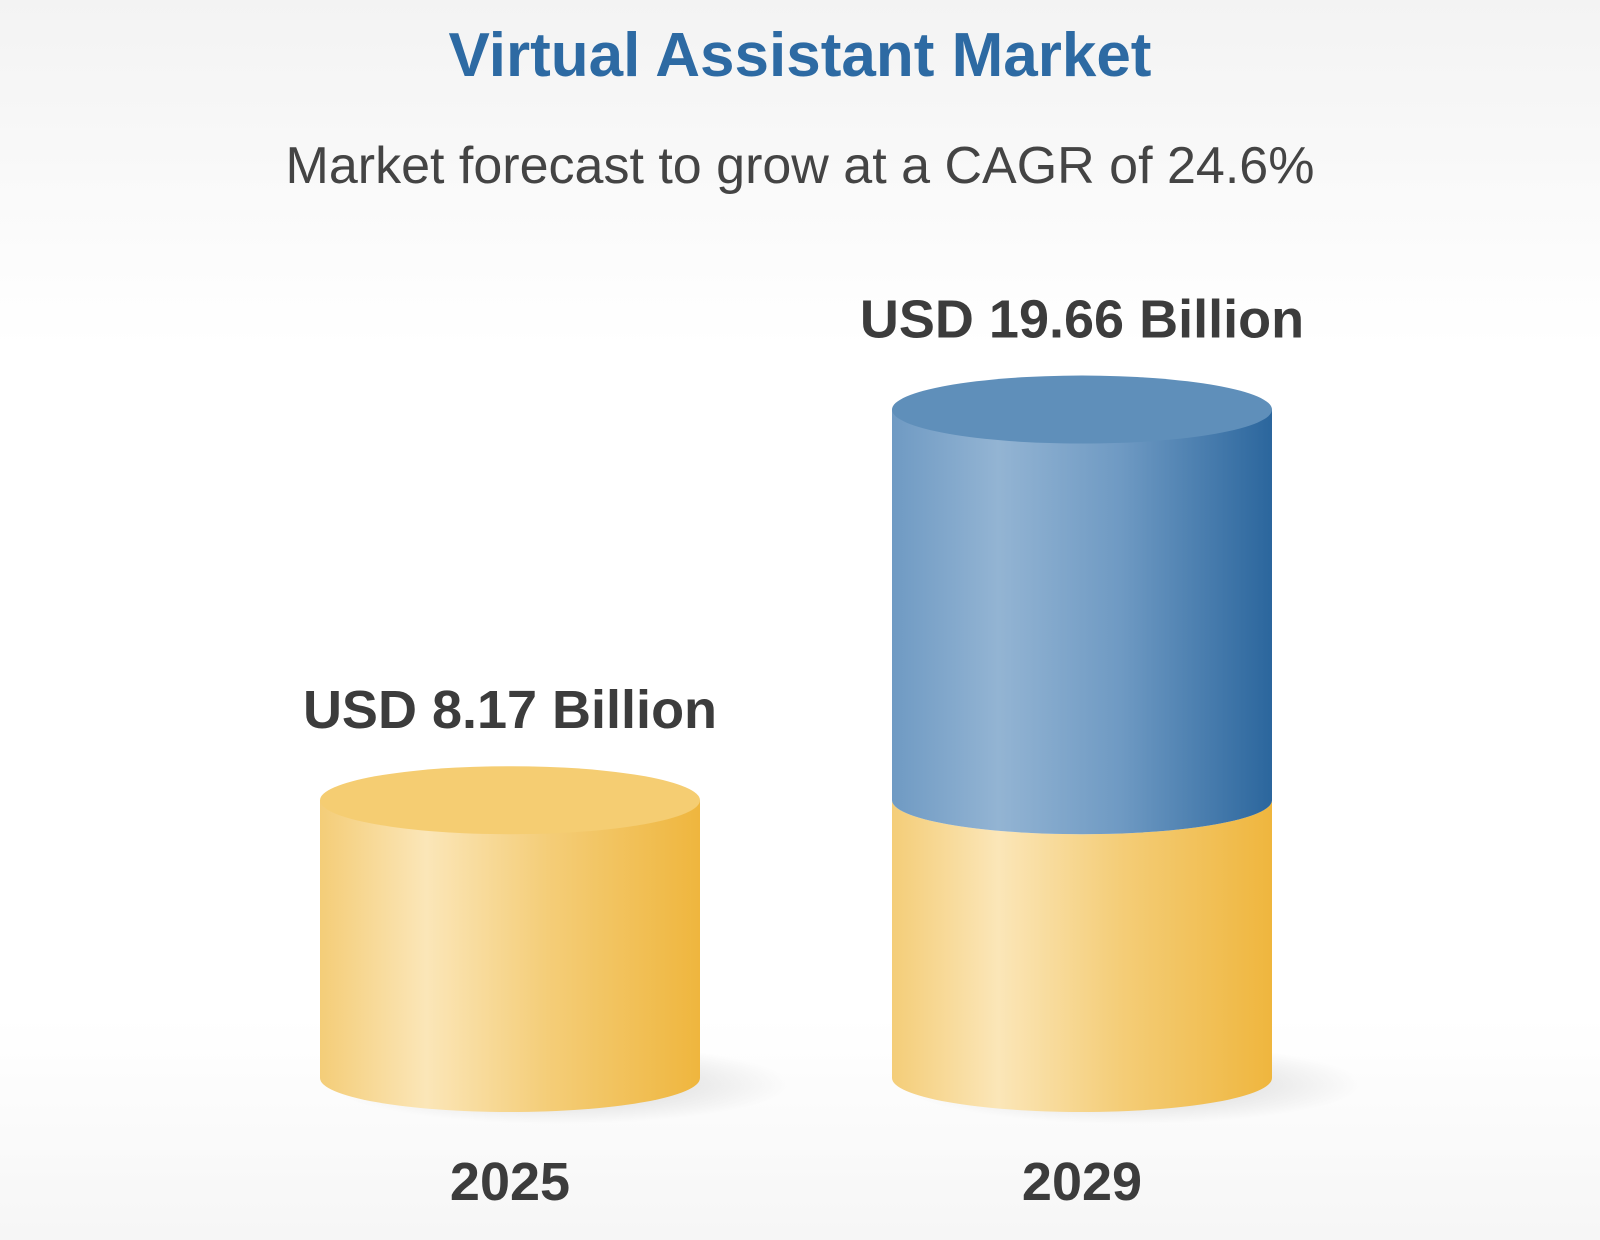 This screenshot has height=1240, width=1600. Describe the element at coordinates (800, 55) in the screenshot. I see `chart-title: Virtual Assistant Market` at that location.